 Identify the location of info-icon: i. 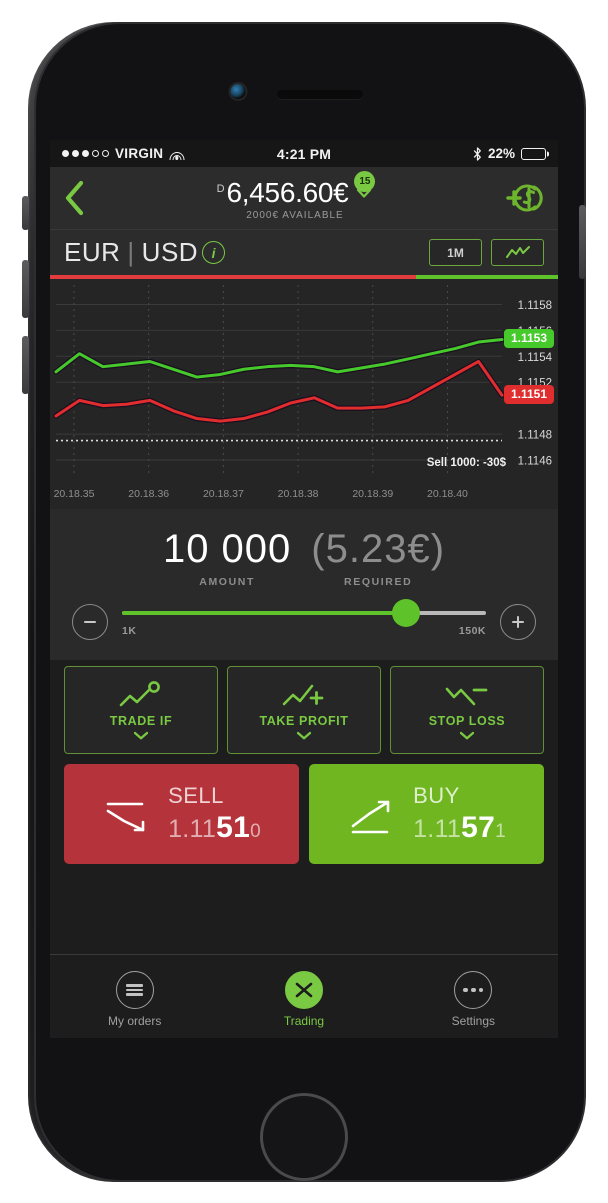
(214, 252).